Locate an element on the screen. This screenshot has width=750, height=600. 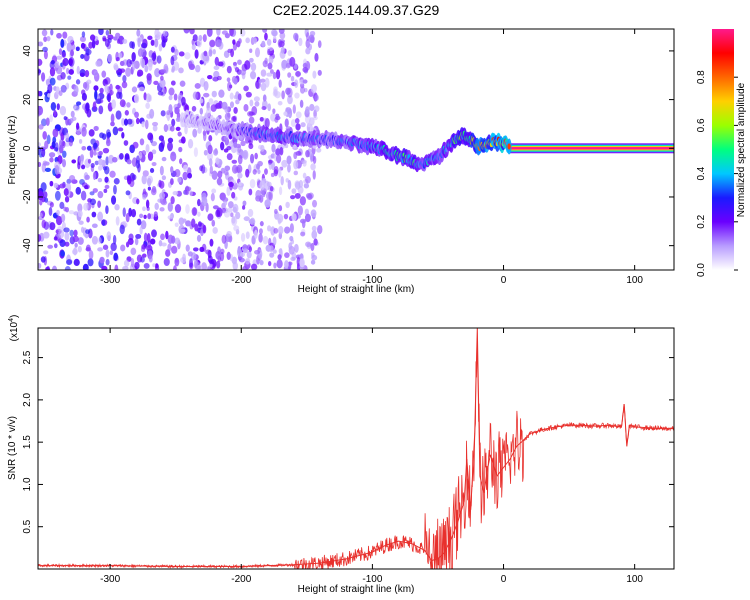
figure-title: C2E2.2025.144.09.37.G29 is located at coordinates (356, 10).